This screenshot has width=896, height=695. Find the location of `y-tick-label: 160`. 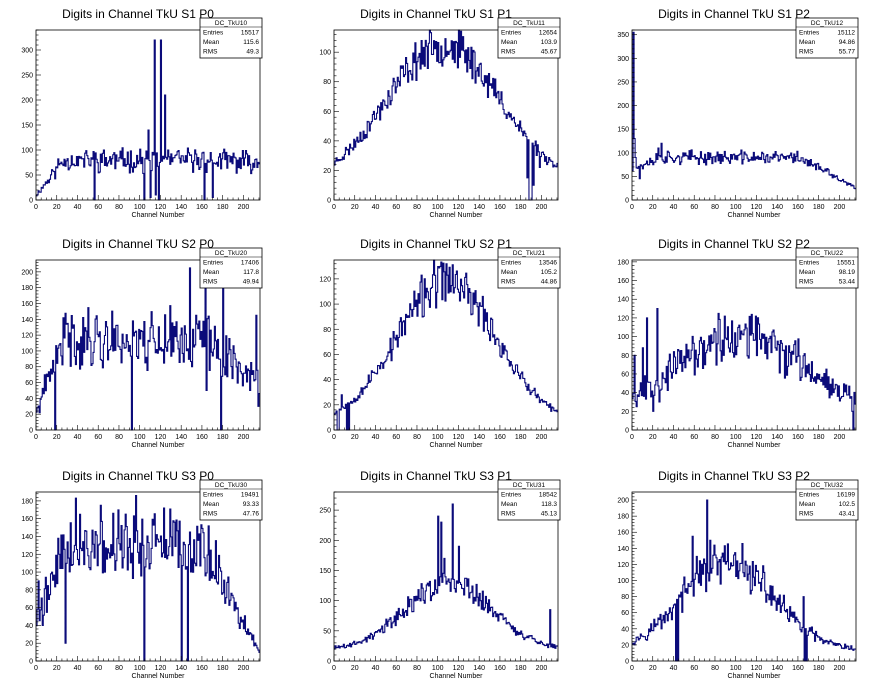

y-tick-label: 160 is located at coordinates (623, 533).